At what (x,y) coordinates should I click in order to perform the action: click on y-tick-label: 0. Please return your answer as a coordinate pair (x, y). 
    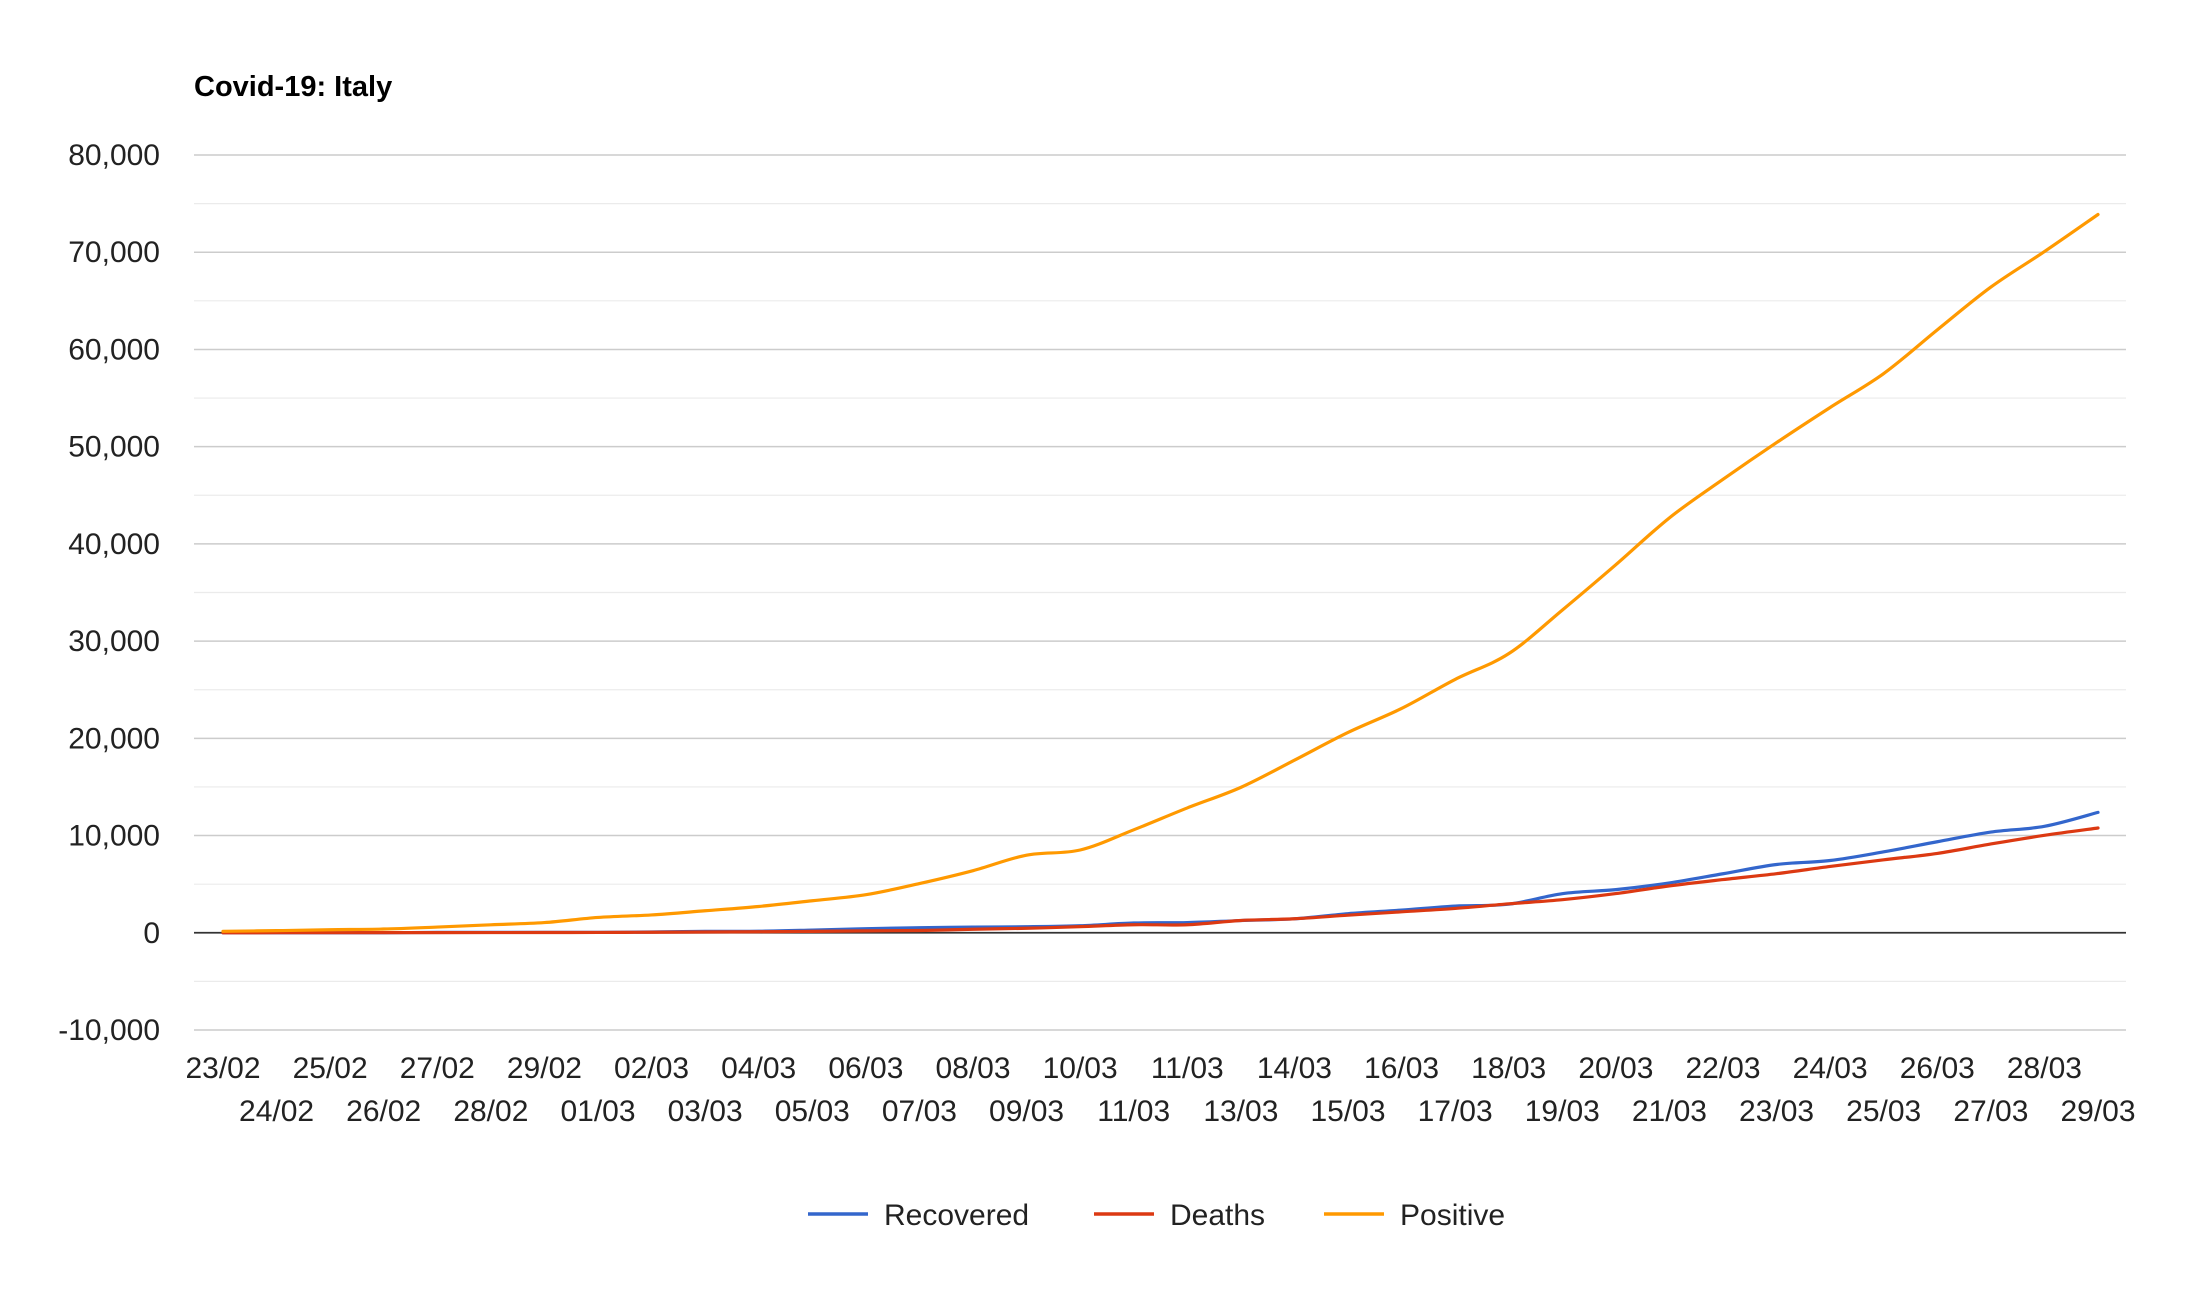
    Looking at the image, I should click on (151, 933).